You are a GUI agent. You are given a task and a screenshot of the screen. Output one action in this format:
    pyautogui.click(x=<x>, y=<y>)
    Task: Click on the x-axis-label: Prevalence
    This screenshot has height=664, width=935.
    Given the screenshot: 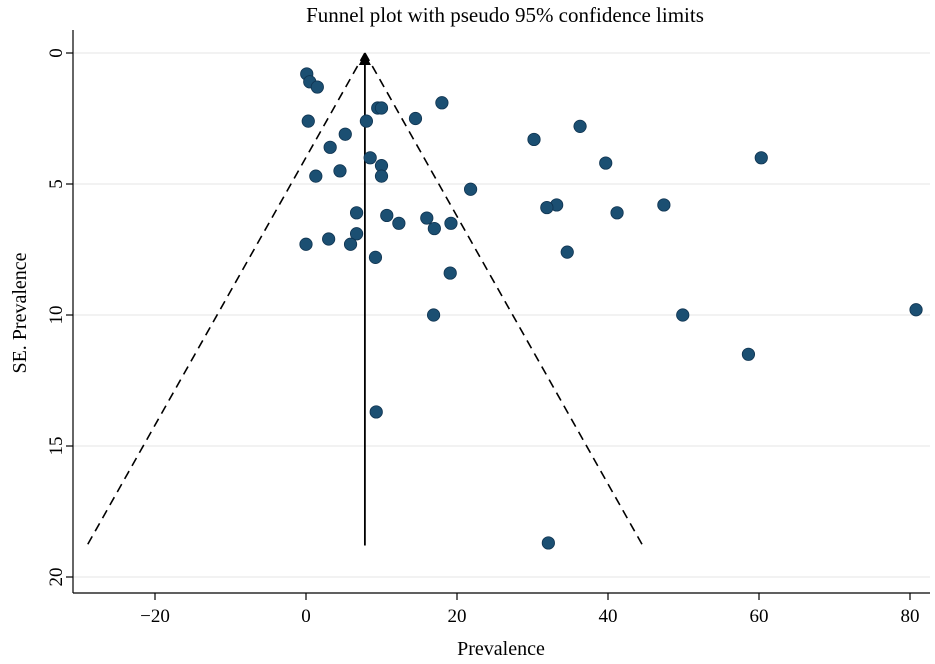 What is the action you would take?
    pyautogui.click(x=501, y=649)
    